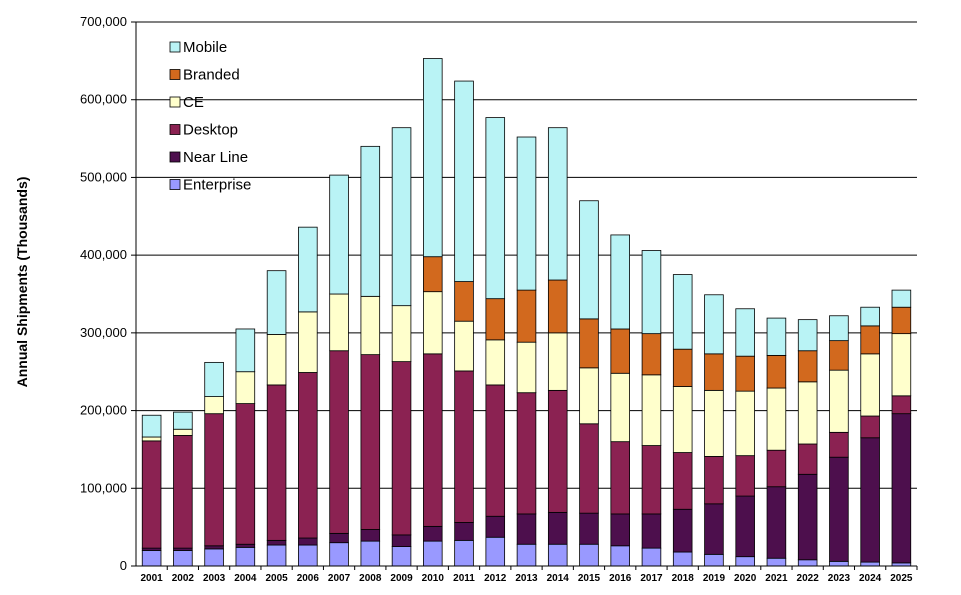 The height and width of the screenshot is (595, 961). I want to click on y-tick-label: 0, so click(123, 565).